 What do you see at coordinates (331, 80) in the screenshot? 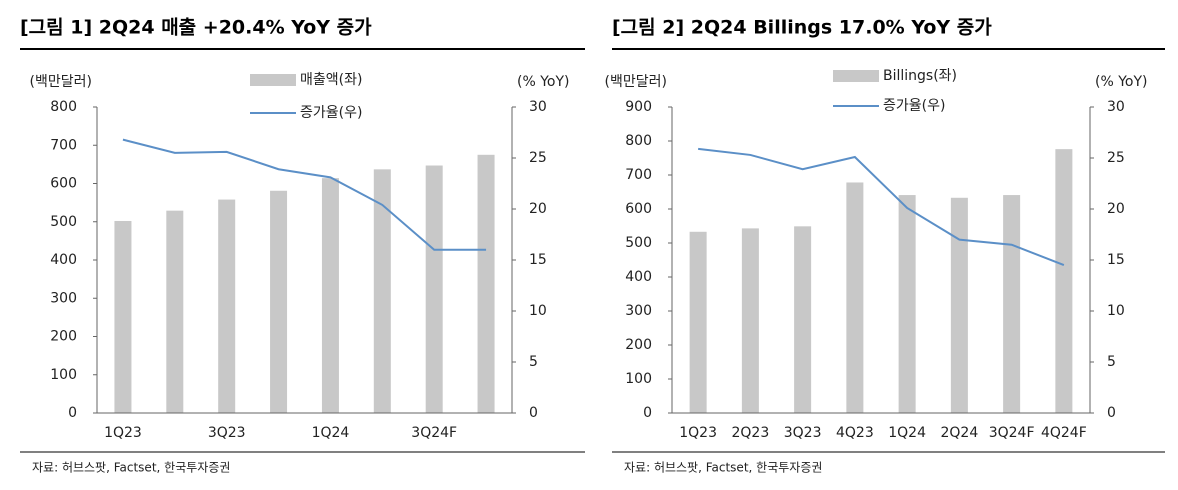
I see `legend-label: 매출액(좌)` at bounding box center [331, 80].